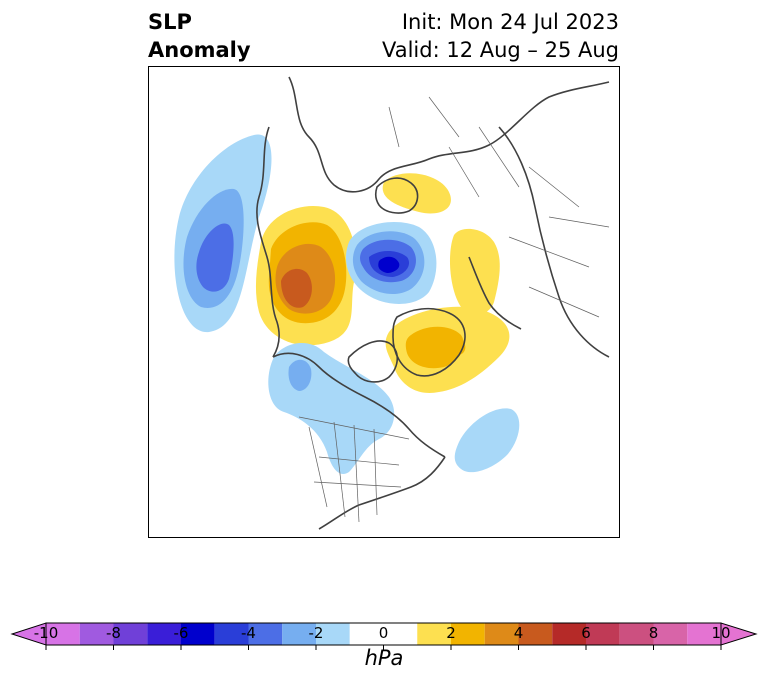  I want to click on negative-anomaly-arctic, so click(391, 263).